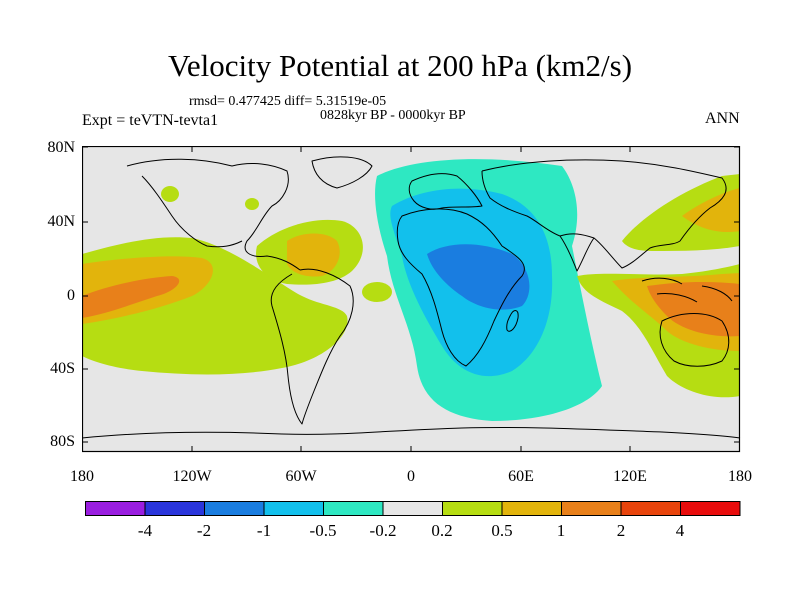 The width and height of the screenshot is (800, 600). Describe the element at coordinates (82, 476) in the screenshot. I see `x-tick-label-180w: 180` at that location.